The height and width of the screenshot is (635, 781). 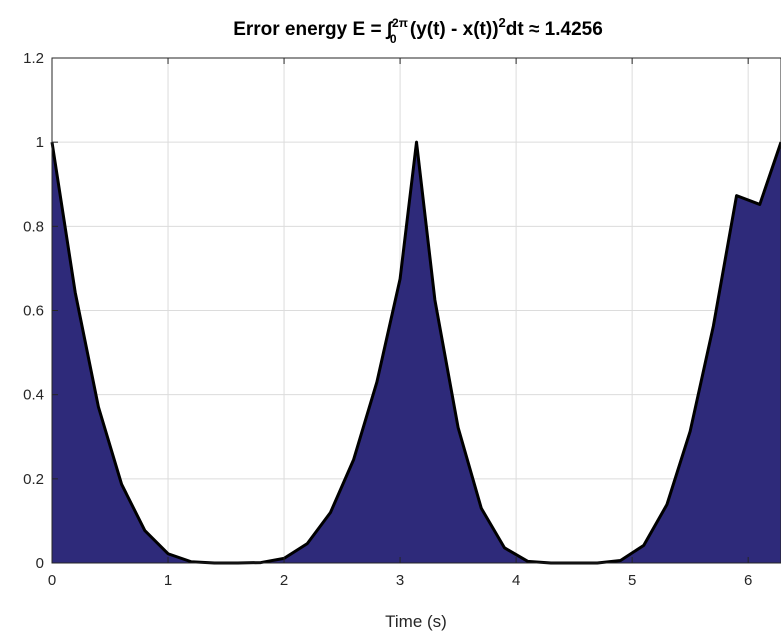 What do you see at coordinates (33, 395) in the screenshot?
I see `y-tick-label: 0.4` at bounding box center [33, 395].